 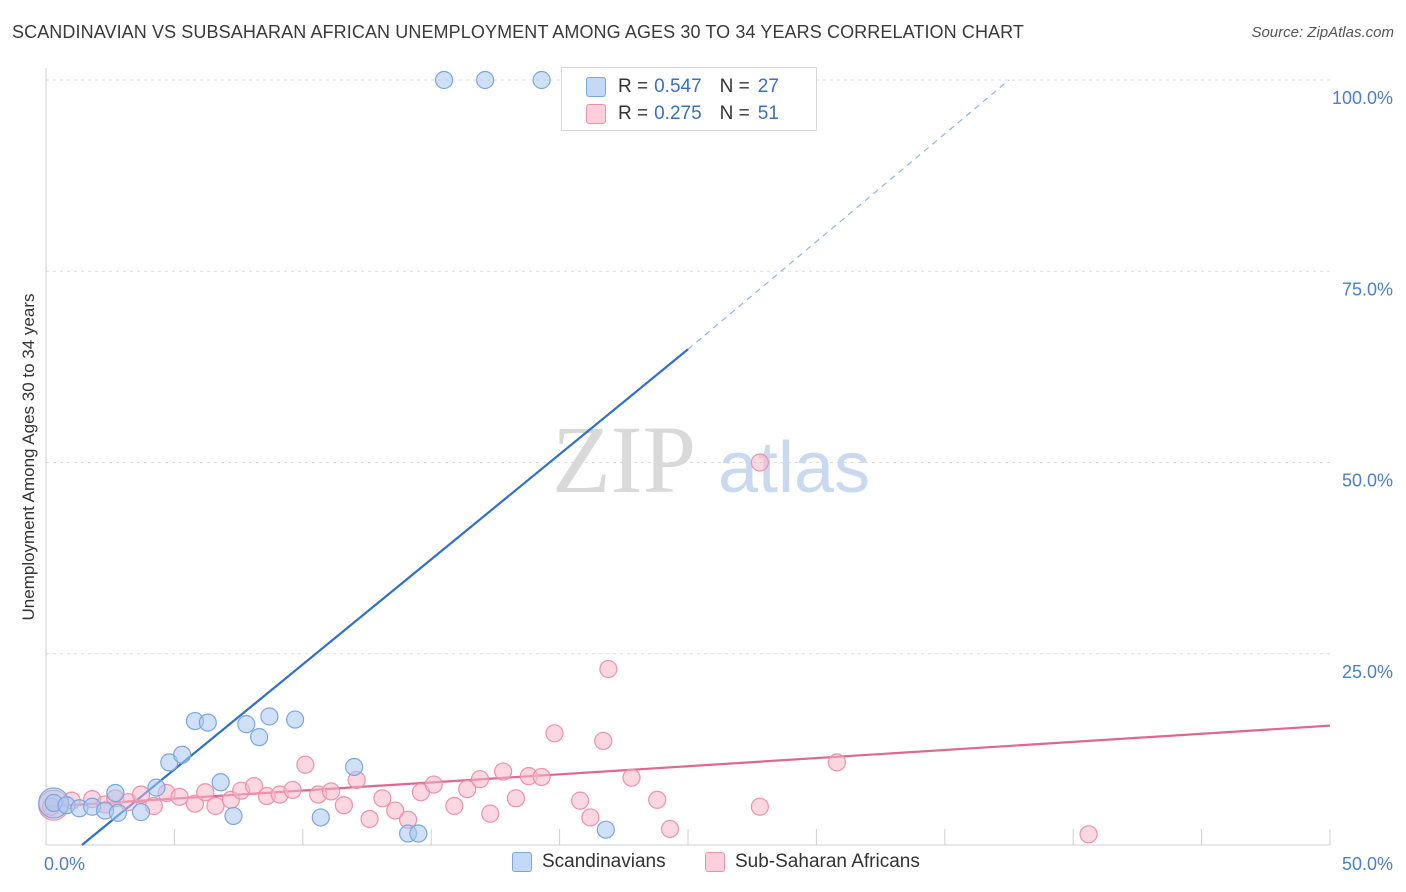 What do you see at coordinates (64, 864) in the screenshot?
I see `x-tick-label: 0.0%` at bounding box center [64, 864].